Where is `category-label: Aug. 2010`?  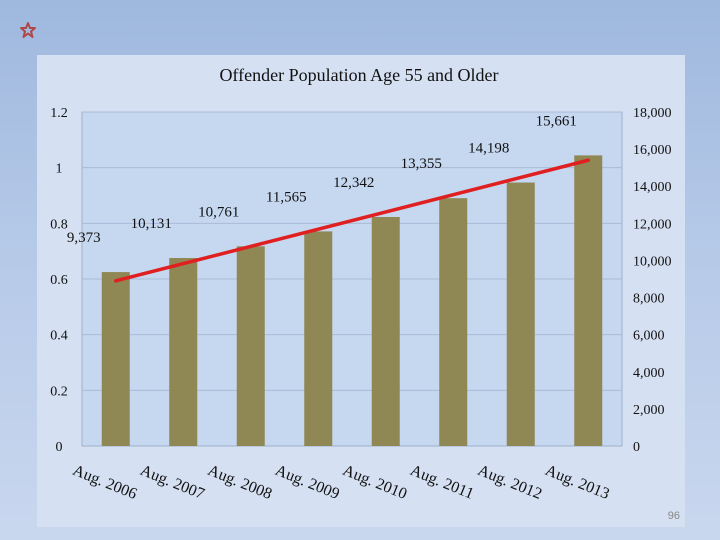
category-label: Aug. 2010 is located at coordinates (374, 482).